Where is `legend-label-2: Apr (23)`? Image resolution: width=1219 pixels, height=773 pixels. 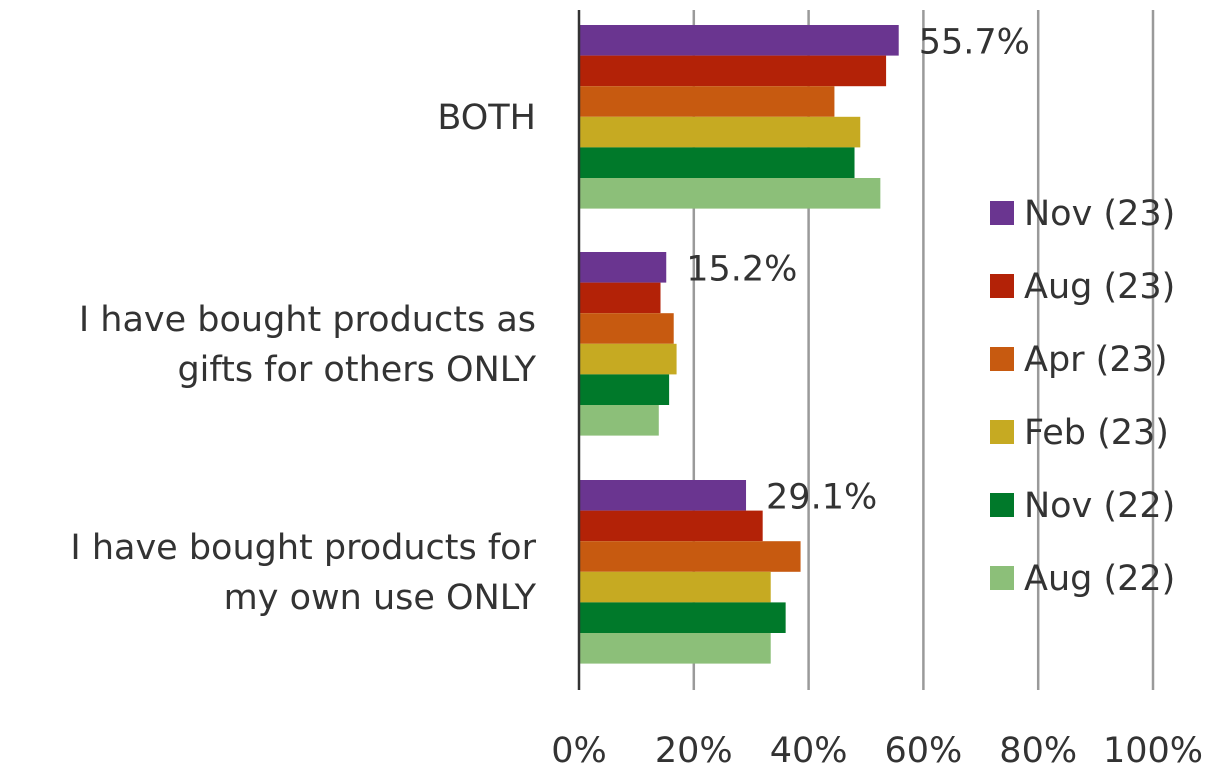 legend-label-2: Apr (23) is located at coordinates (1096, 360).